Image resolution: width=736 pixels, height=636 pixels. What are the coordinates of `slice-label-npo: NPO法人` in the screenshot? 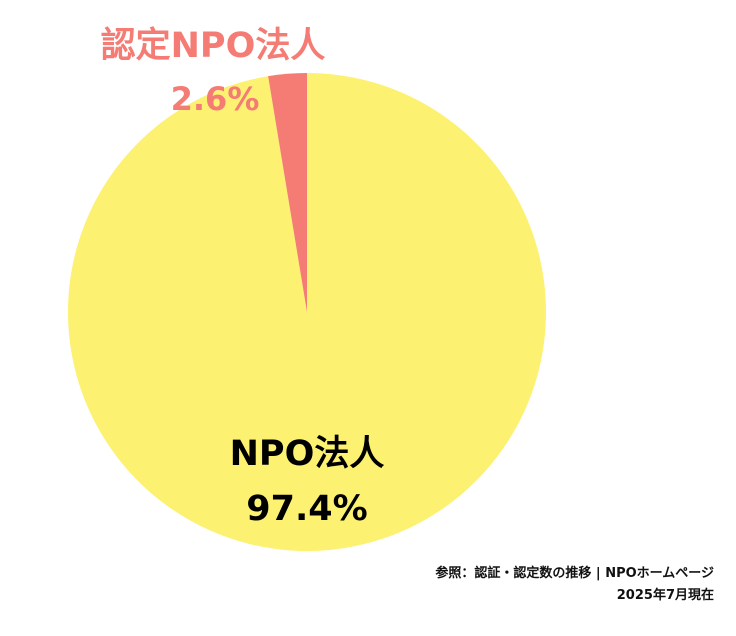 It's located at (307, 454).